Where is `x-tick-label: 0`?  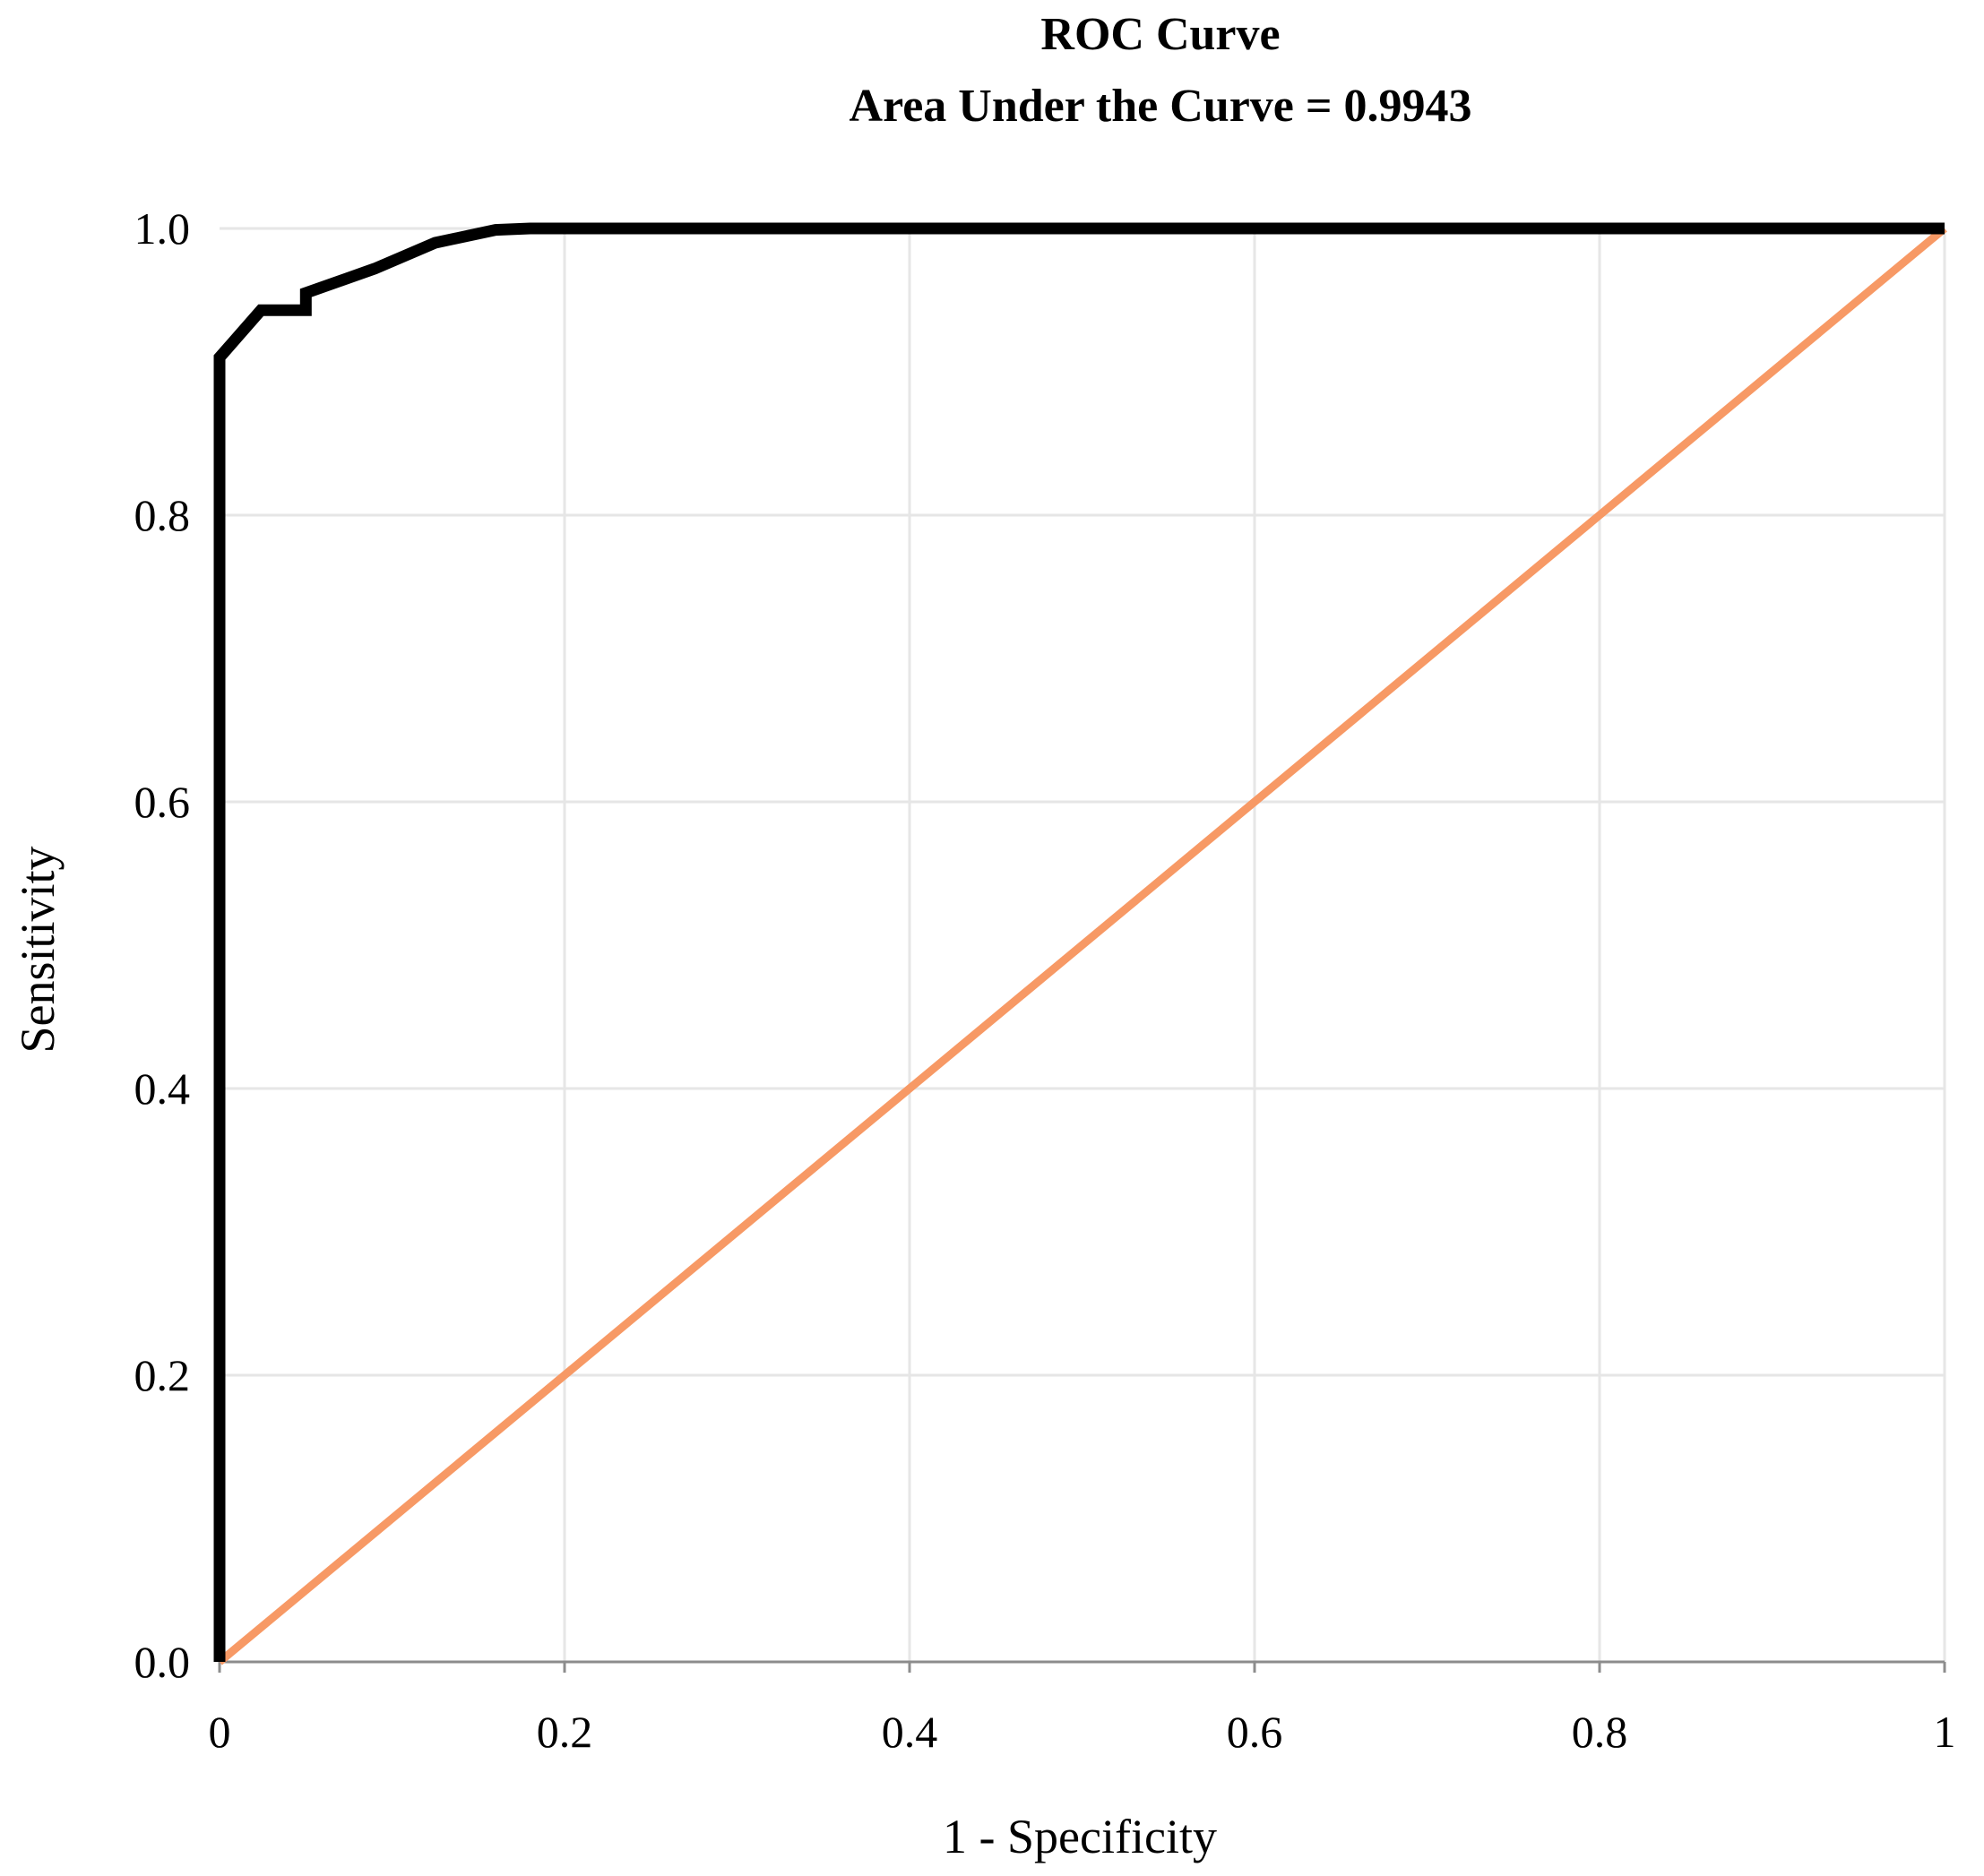 x-tick-label: 0 is located at coordinates (220, 1732).